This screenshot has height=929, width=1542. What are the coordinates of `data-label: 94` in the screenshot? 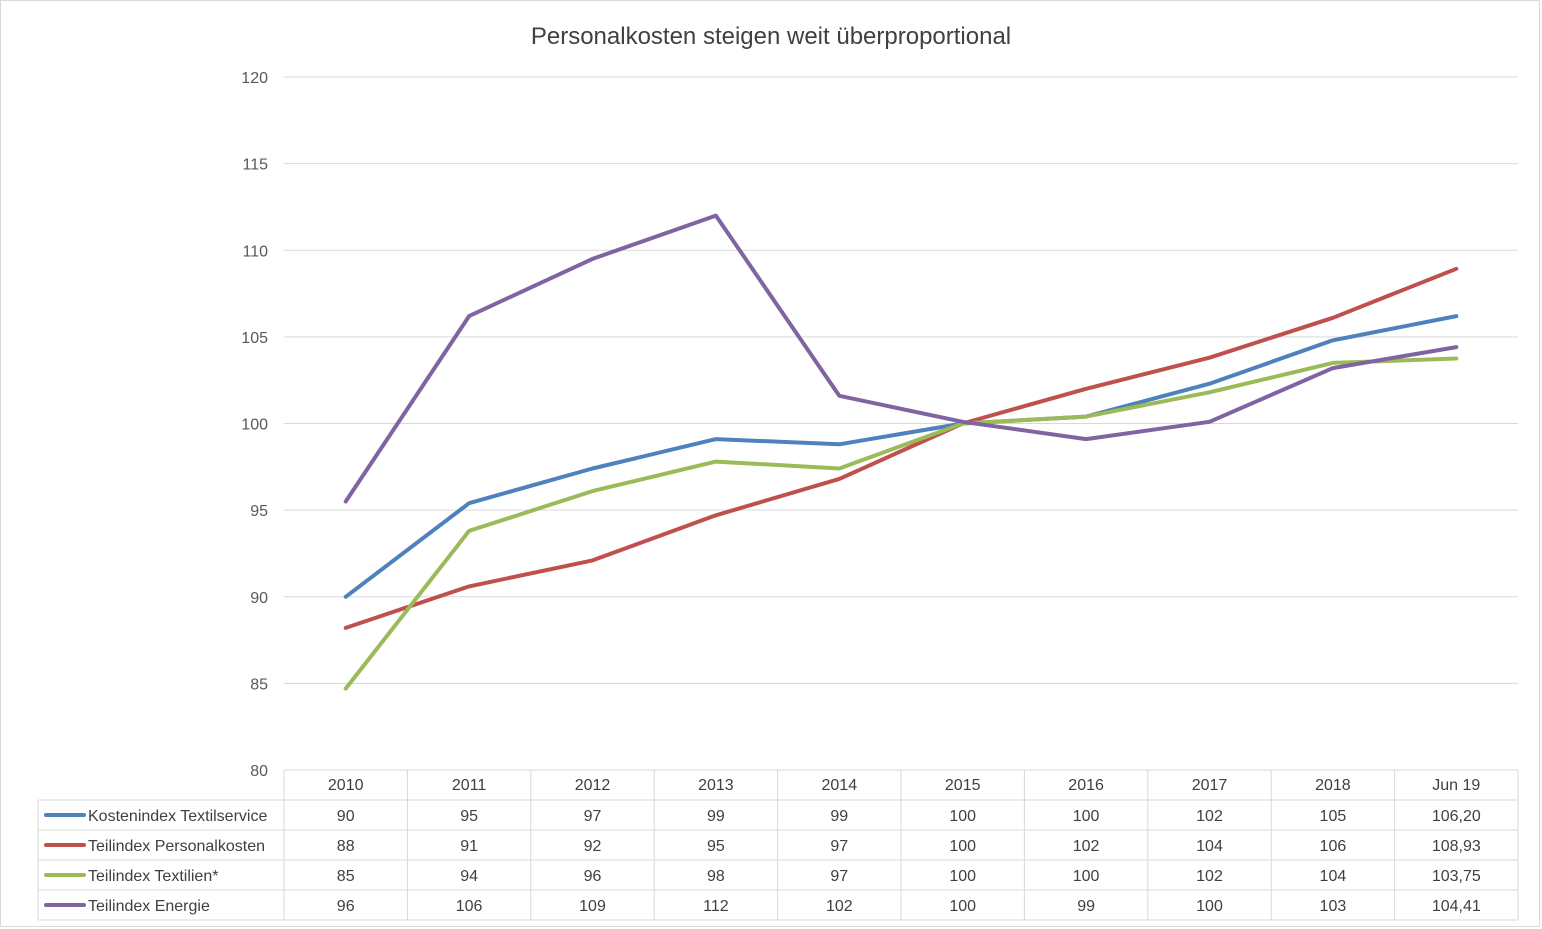 It's located at (469, 876).